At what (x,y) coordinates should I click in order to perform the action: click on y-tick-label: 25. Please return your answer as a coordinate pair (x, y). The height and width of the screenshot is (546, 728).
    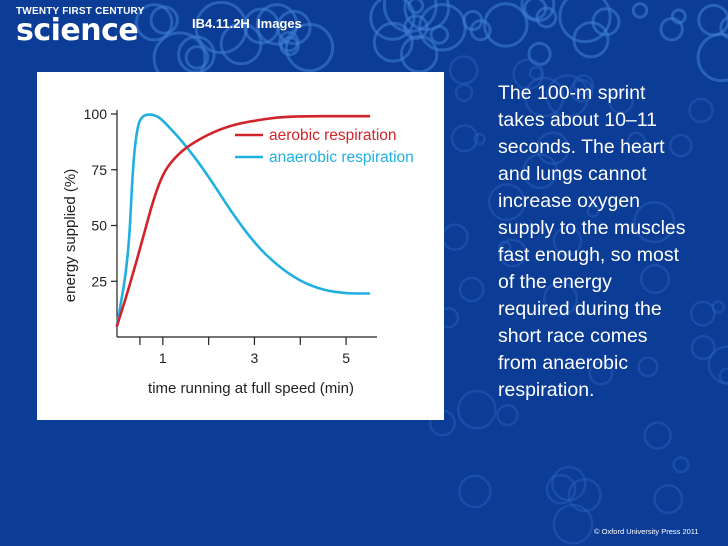
    Looking at the image, I should click on (99, 281).